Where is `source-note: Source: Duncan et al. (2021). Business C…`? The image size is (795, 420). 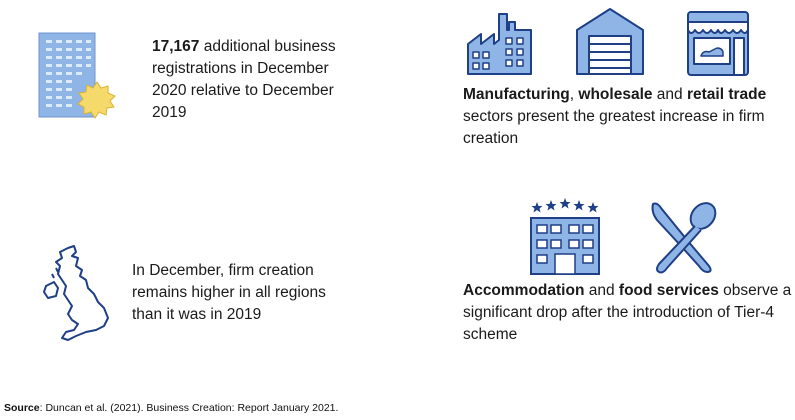
source-note: Source: Duncan et al. (2021). Business C… is located at coordinates (171, 408).